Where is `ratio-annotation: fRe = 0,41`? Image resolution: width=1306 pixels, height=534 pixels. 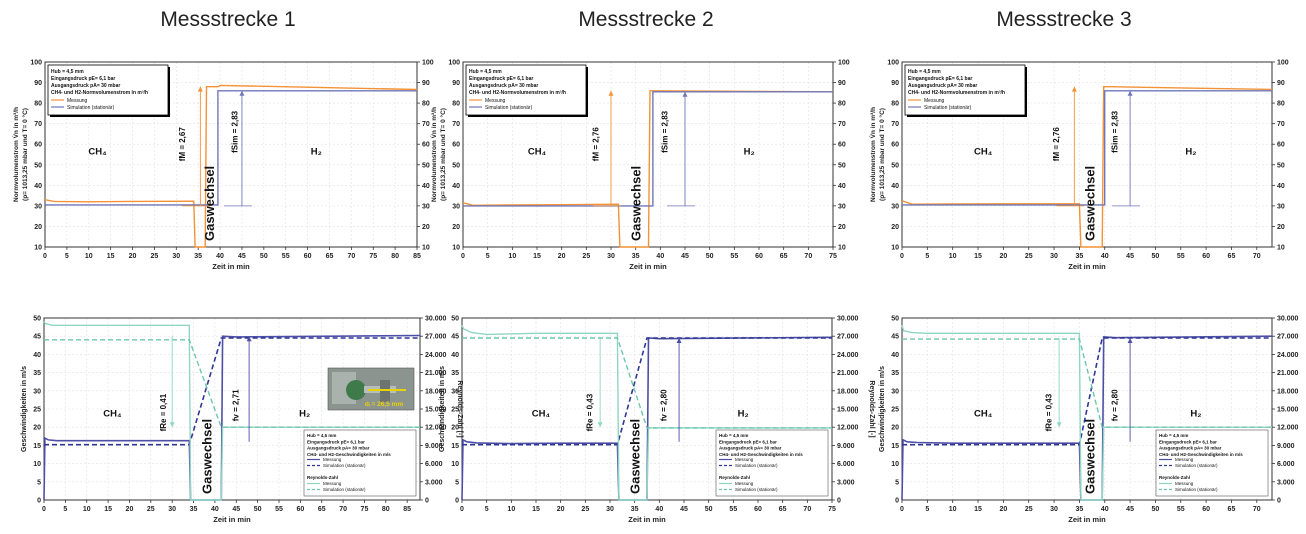 ratio-annotation: fRe = 0,41 is located at coordinates (163, 412).